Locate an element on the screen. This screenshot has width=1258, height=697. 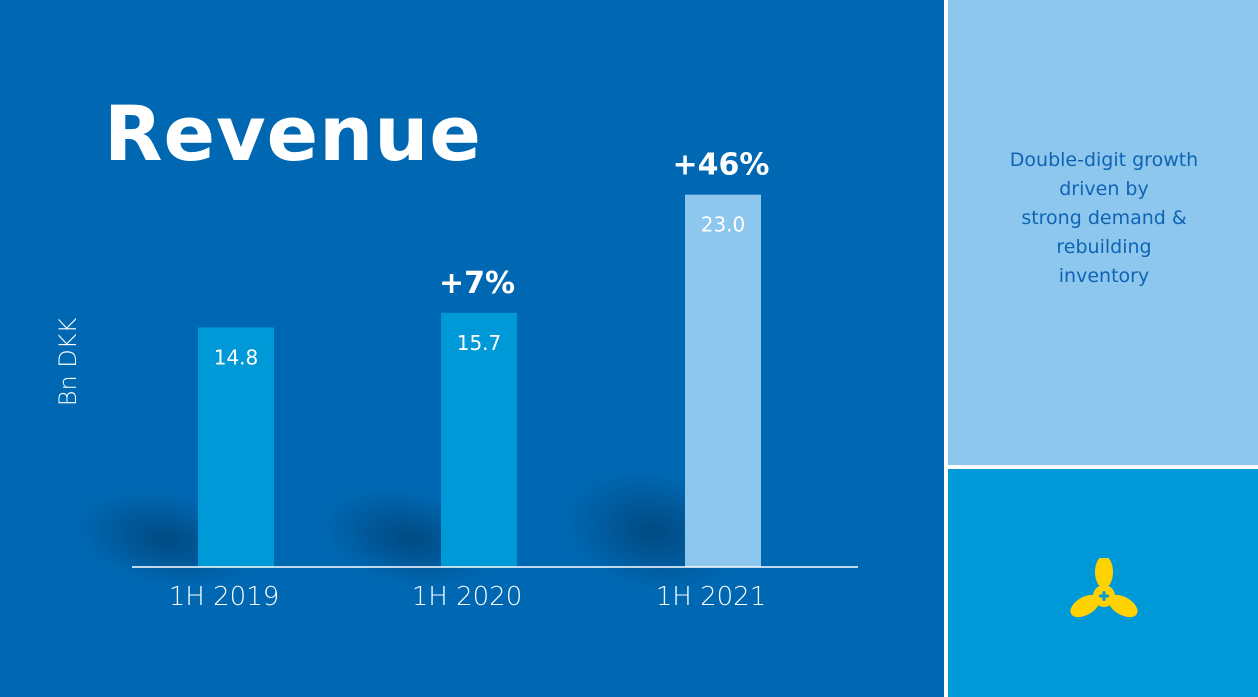
x-tick-label-1h-2019: 1H 2019 is located at coordinates (224, 597).